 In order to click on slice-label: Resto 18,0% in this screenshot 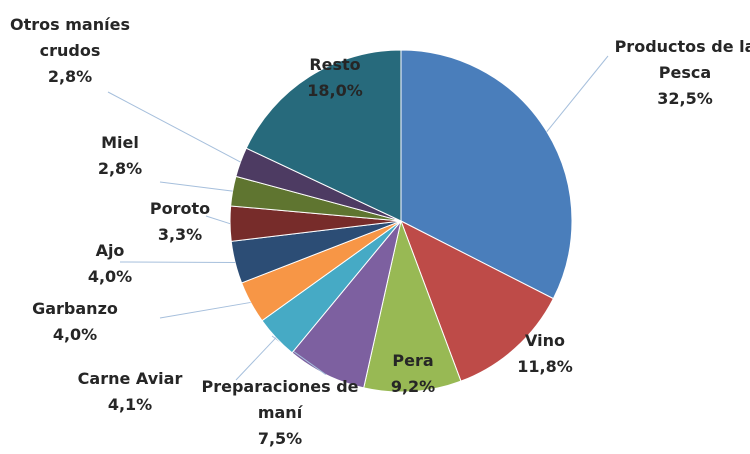, I will do `click(335, 78)`.